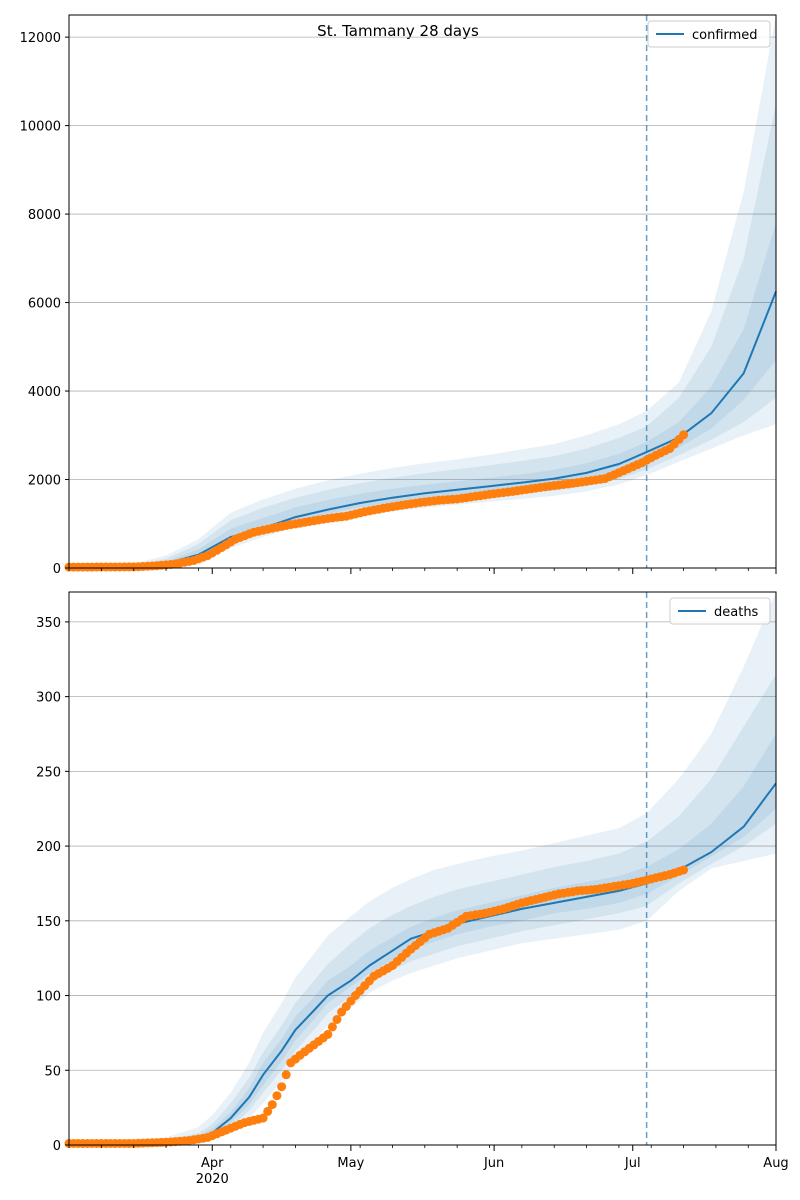 This screenshot has height=1200, width=800. What do you see at coordinates (44, 481) in the screenshot?
I see `y-tick-label: 2000` at bounding box center [44, 481].